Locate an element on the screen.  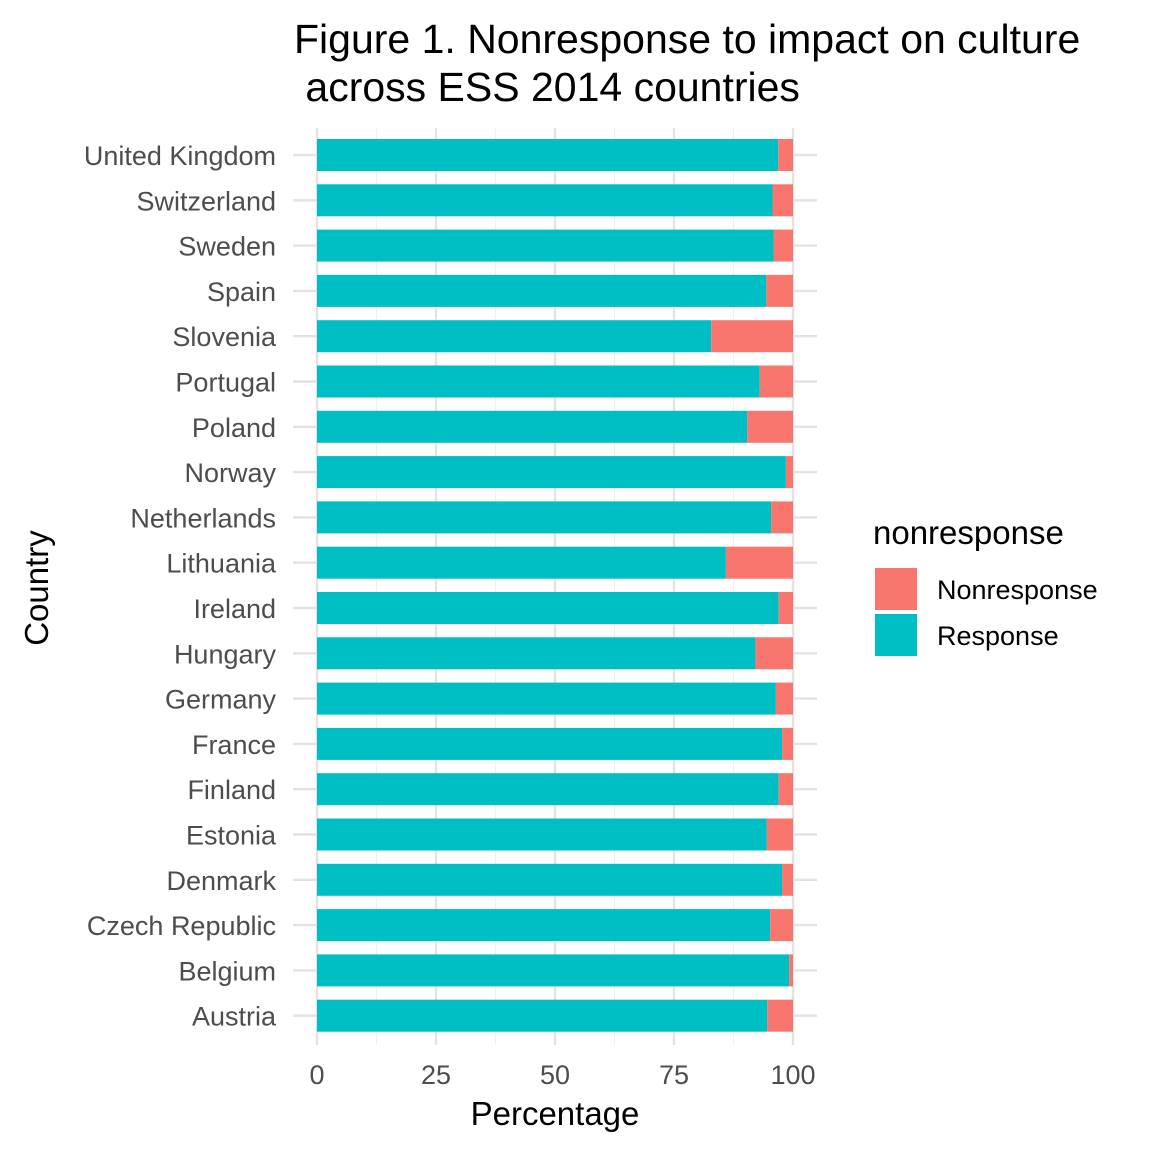
bar-response-belgium is located at coordinates (553, 970).